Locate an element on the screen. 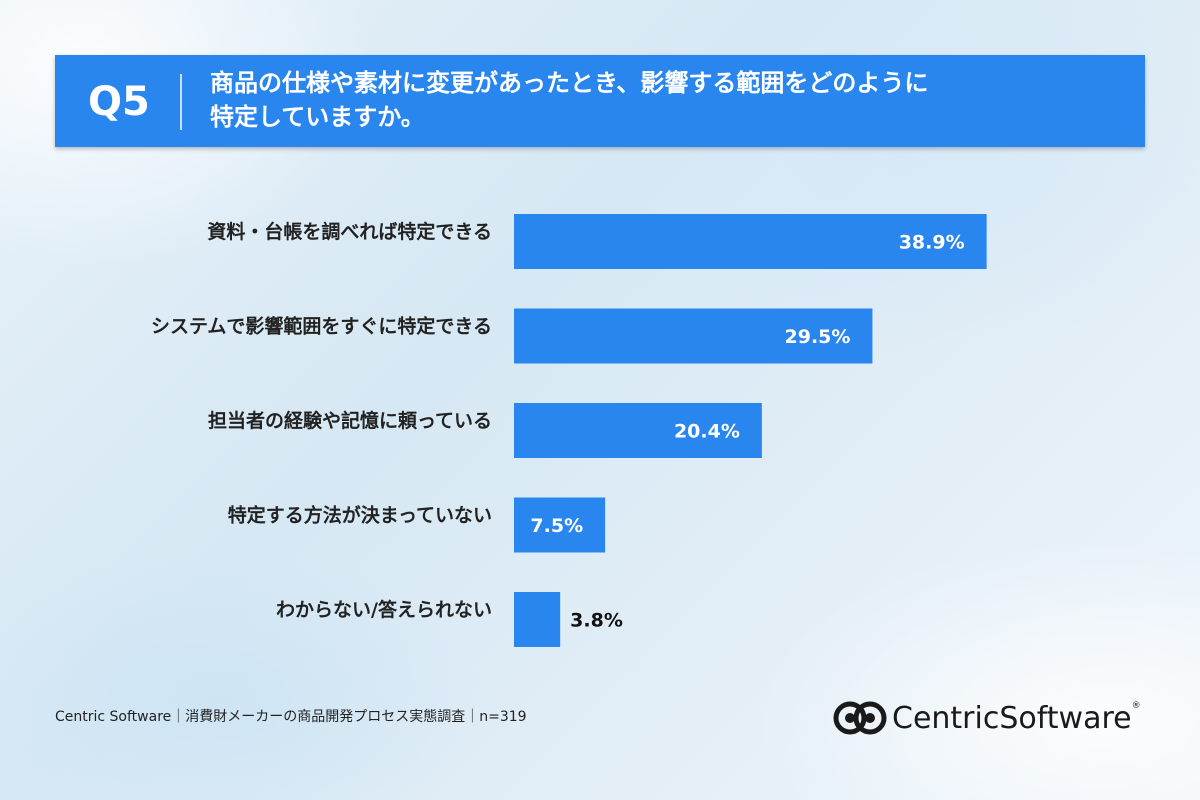 The height and width of the screenshot is (800, 1200). logo-word-centric: Centric is located at coordinates (946, 718).